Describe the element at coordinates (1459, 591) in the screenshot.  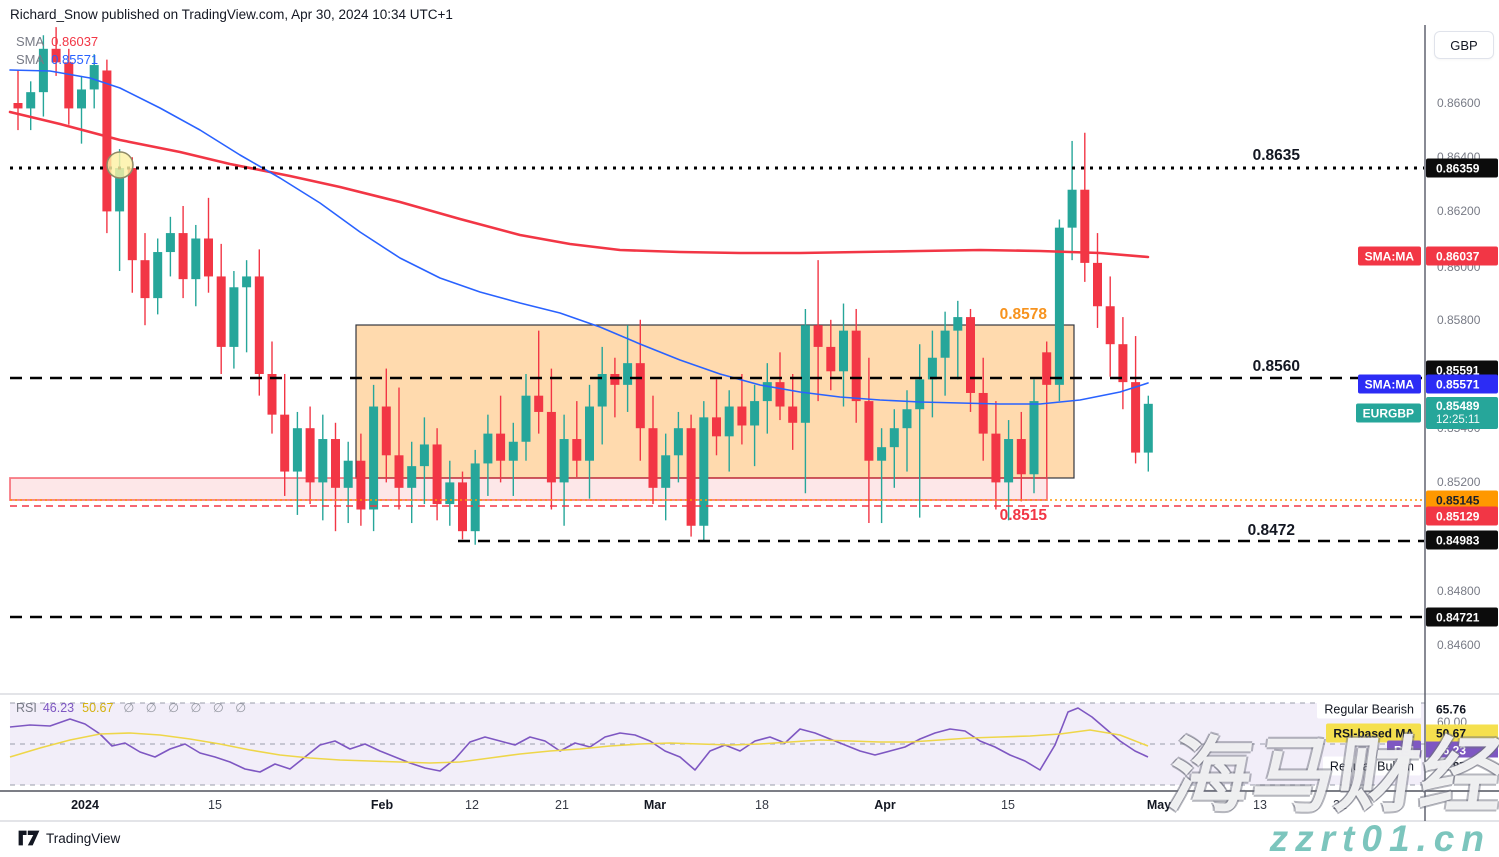
I see `price-tick: 0.84800` at that location.